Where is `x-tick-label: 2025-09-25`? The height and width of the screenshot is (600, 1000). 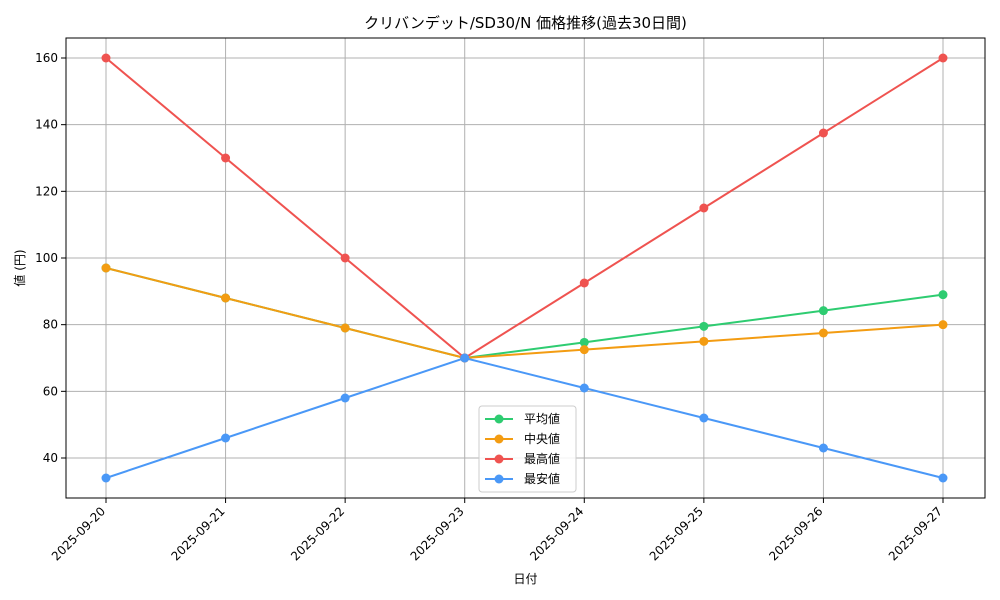
x-tick-label: 2025-09-25 is located at coordinates (676, 533).